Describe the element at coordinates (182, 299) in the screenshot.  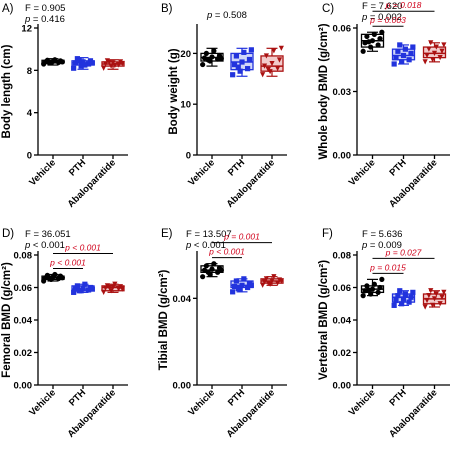
I see `y-tick-label: 0.04` at that location.